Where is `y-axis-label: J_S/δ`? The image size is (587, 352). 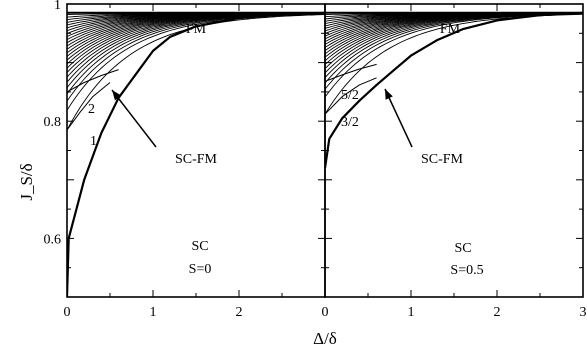 y-axis-label: J_S/δ is located at coordinates (26, 181).